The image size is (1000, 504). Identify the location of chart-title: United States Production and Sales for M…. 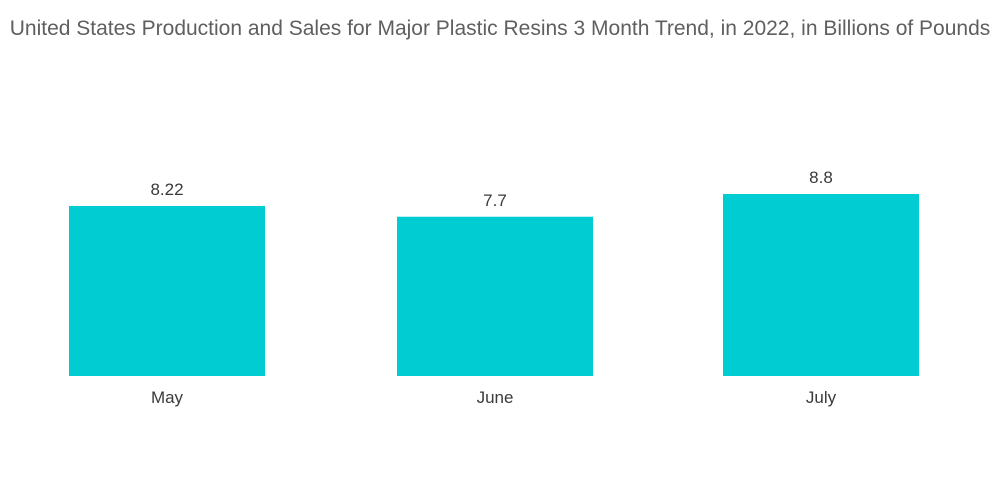
(500, 28).